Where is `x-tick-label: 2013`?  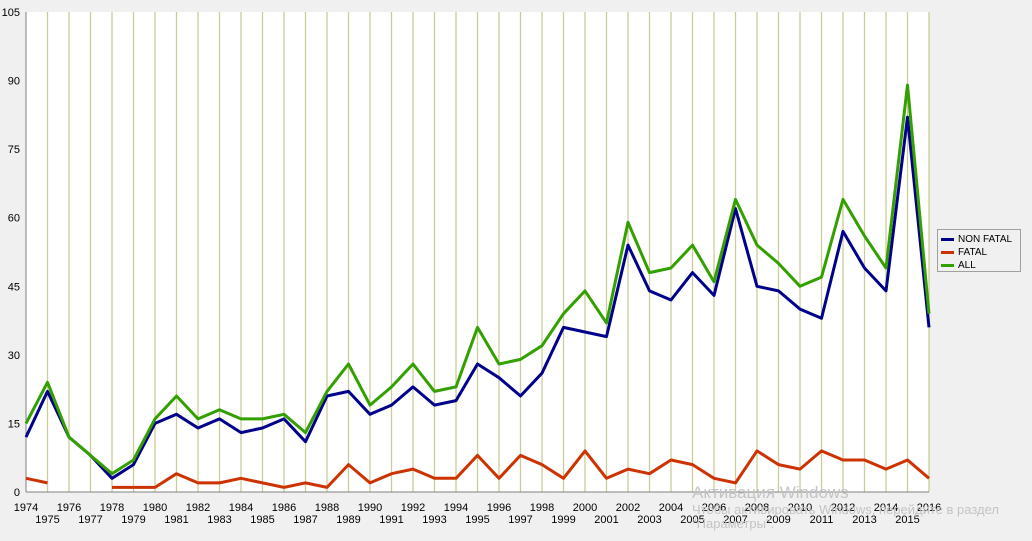 x-tick-label: 2013 is located at coordinates (864, 520).